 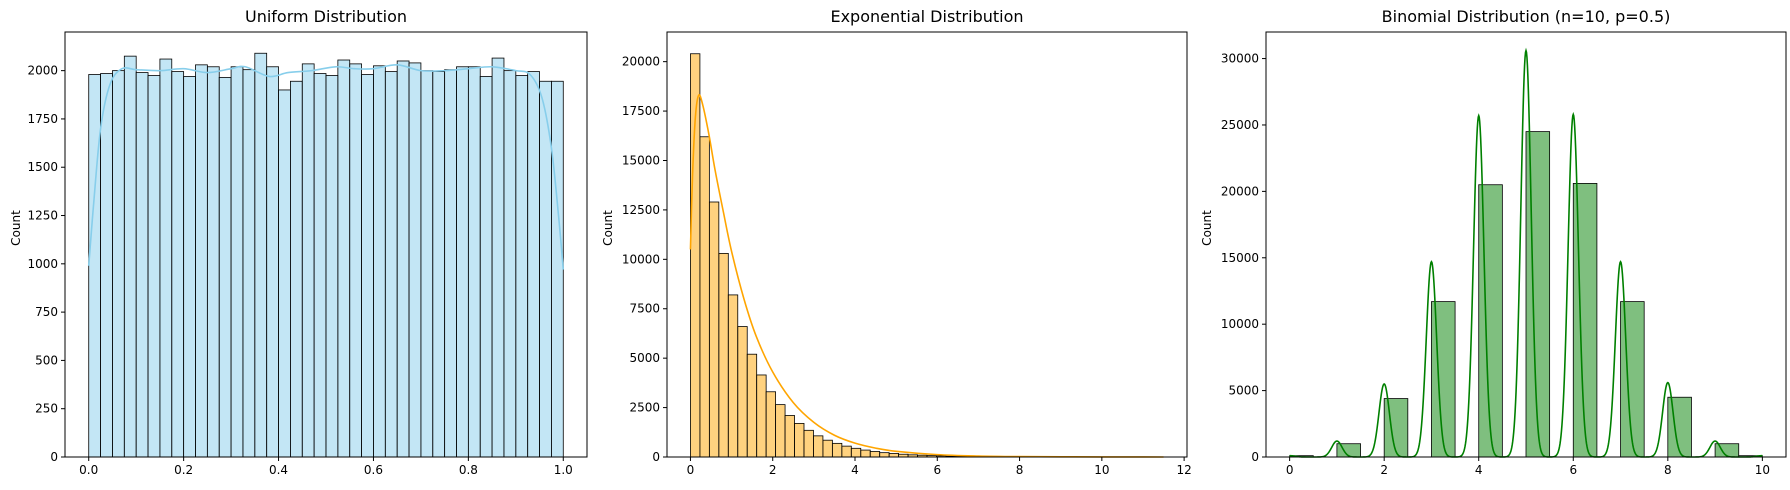 What do you see at coordinates (641, 160) in the screenshot?
I see `y-tick-label: 15000` at bounding box center [641, 160].